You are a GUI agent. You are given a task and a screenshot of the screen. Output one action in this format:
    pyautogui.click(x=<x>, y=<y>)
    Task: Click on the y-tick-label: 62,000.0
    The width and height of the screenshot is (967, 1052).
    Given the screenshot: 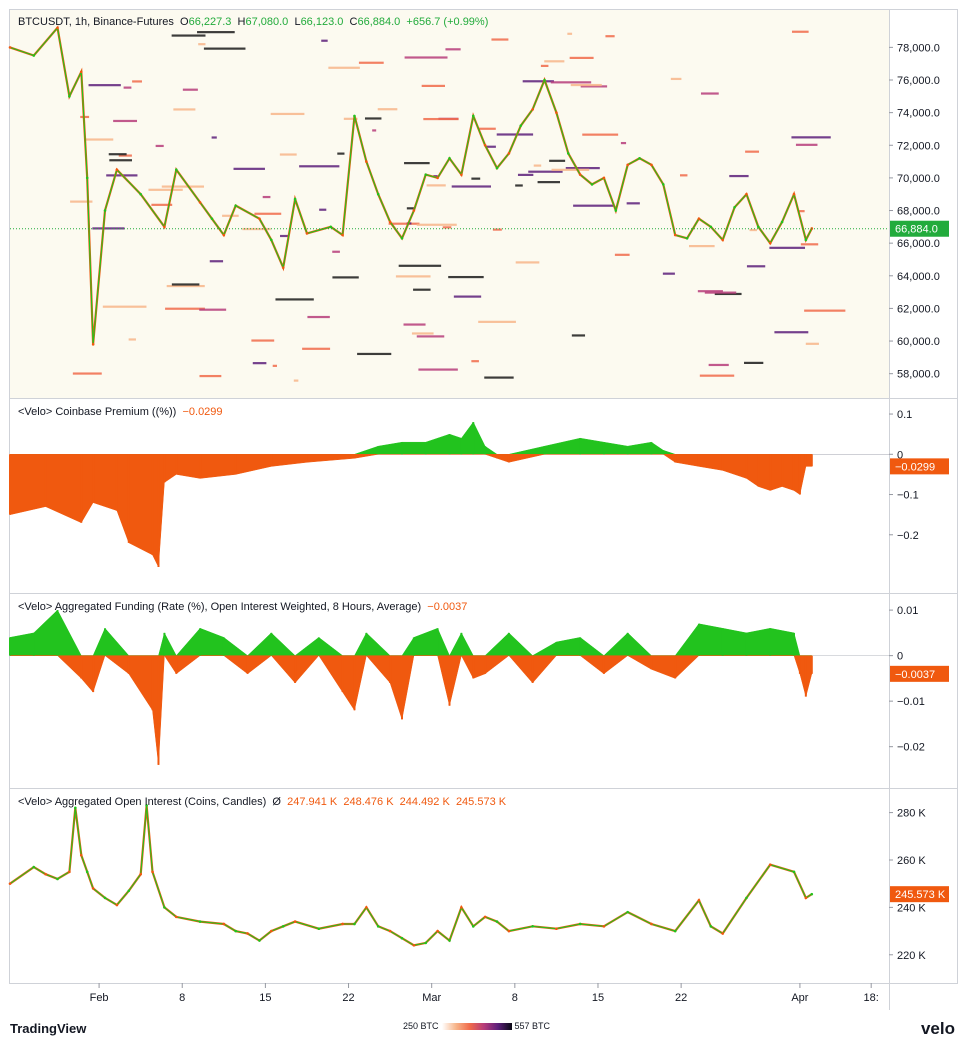 What is the action you would take?
    pyautogui.click(x=918, y=309)
    